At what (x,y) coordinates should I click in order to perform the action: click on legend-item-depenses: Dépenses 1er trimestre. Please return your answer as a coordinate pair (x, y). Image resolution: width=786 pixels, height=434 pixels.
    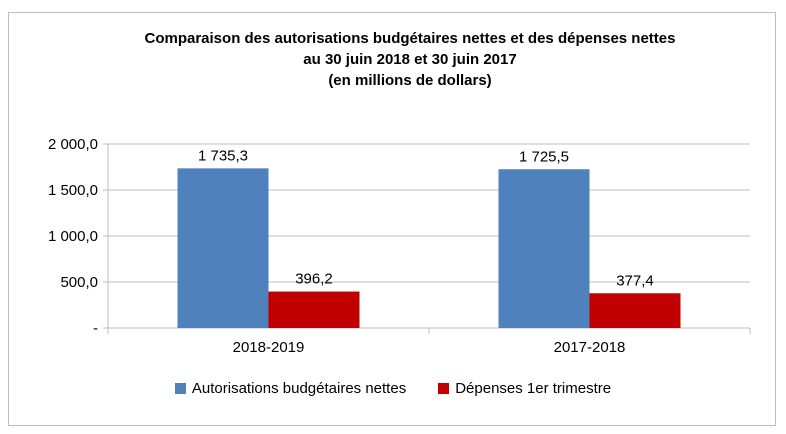
    Looking at the image, I should click on (524, 388).